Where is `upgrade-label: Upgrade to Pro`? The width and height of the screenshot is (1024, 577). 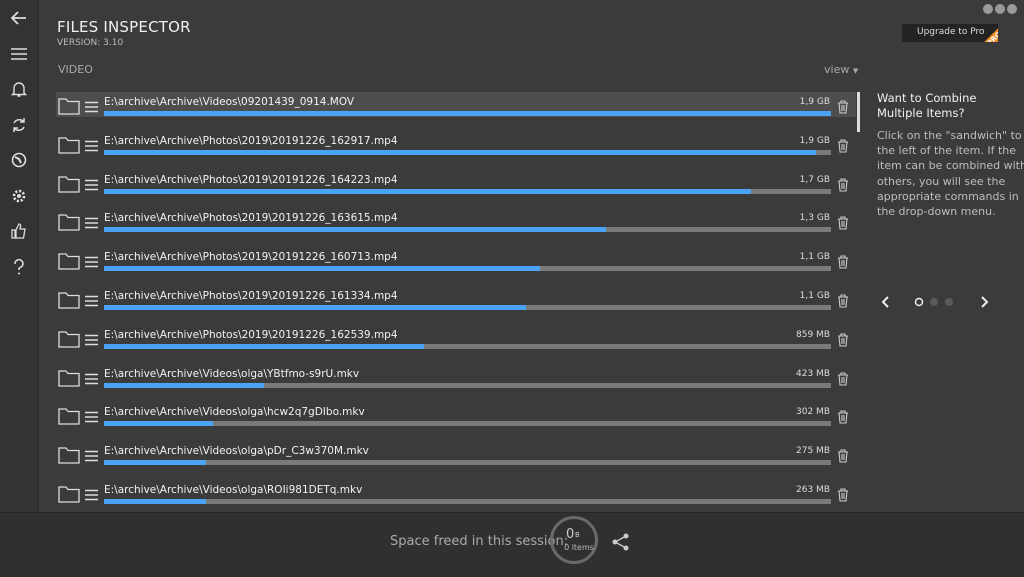 upgrade-label: Upgrade to Pro is located at coordinates (951, 32).